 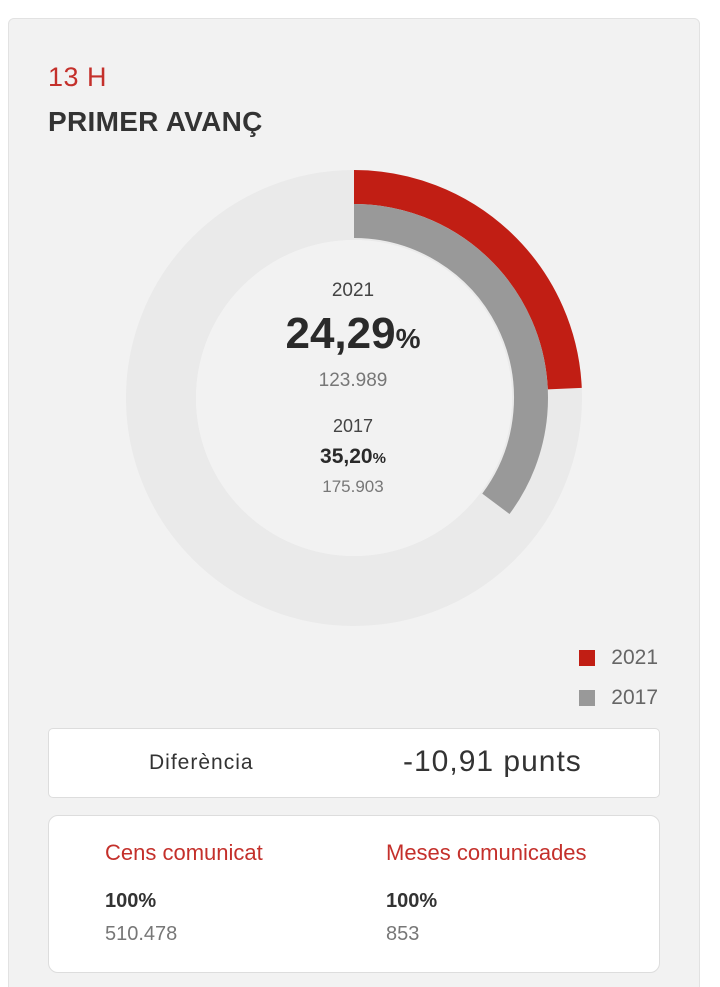 I want to click on center-percent-2017-suffix: %, so click(x=379, y=458).